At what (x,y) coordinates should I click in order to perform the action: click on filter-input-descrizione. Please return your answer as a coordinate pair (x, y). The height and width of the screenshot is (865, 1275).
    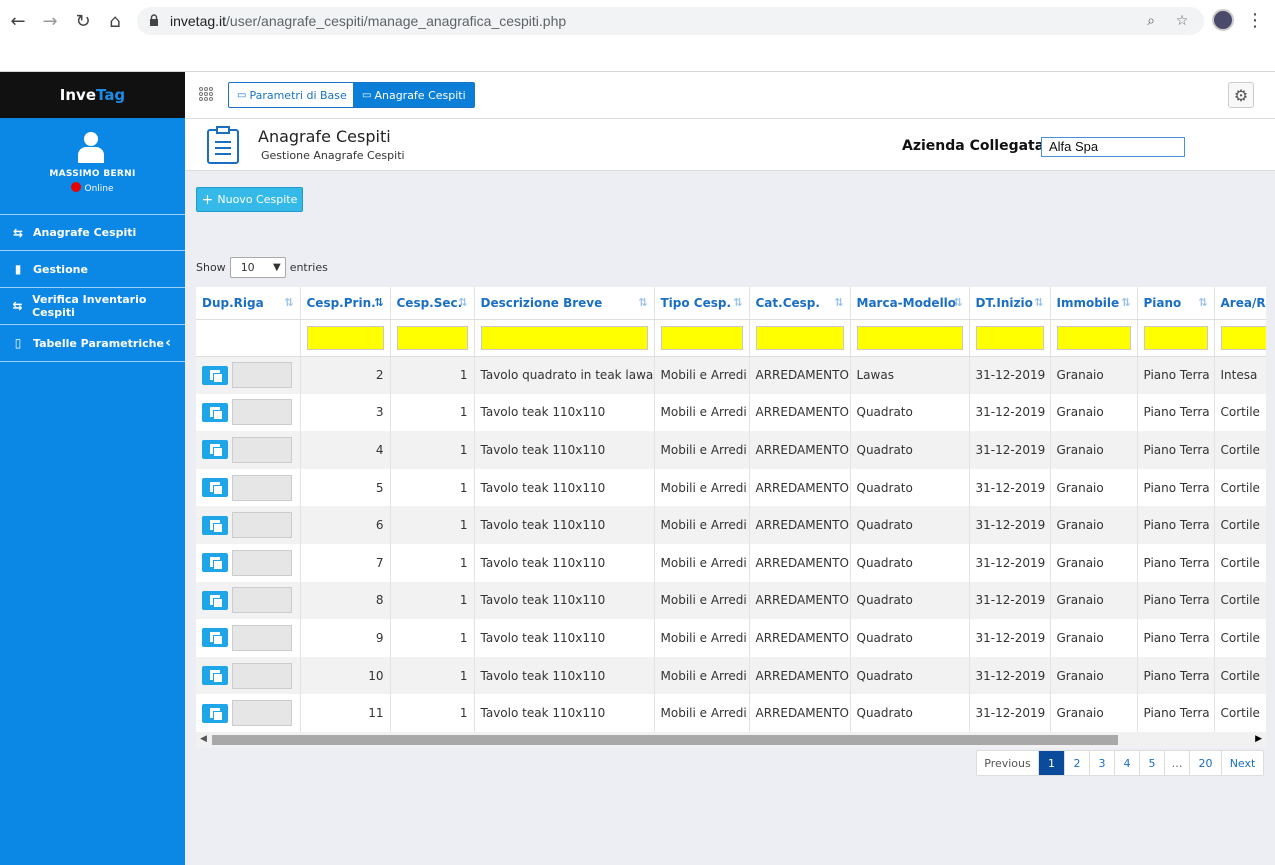
    Looking at the image, I should click on (564, 337).